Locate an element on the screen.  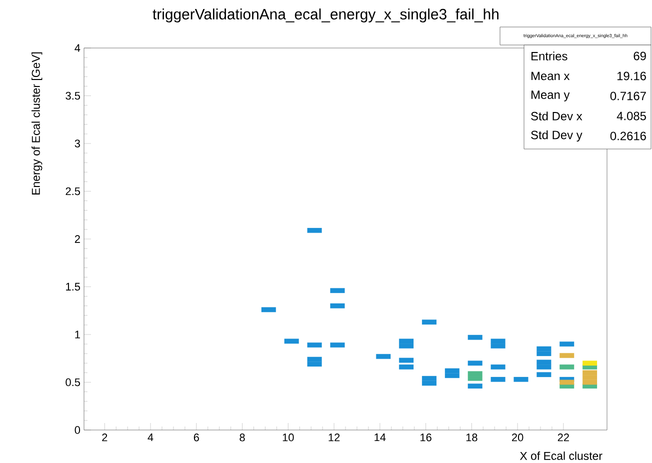
x-tick-label: 20 is located at coordinates (518, 438).